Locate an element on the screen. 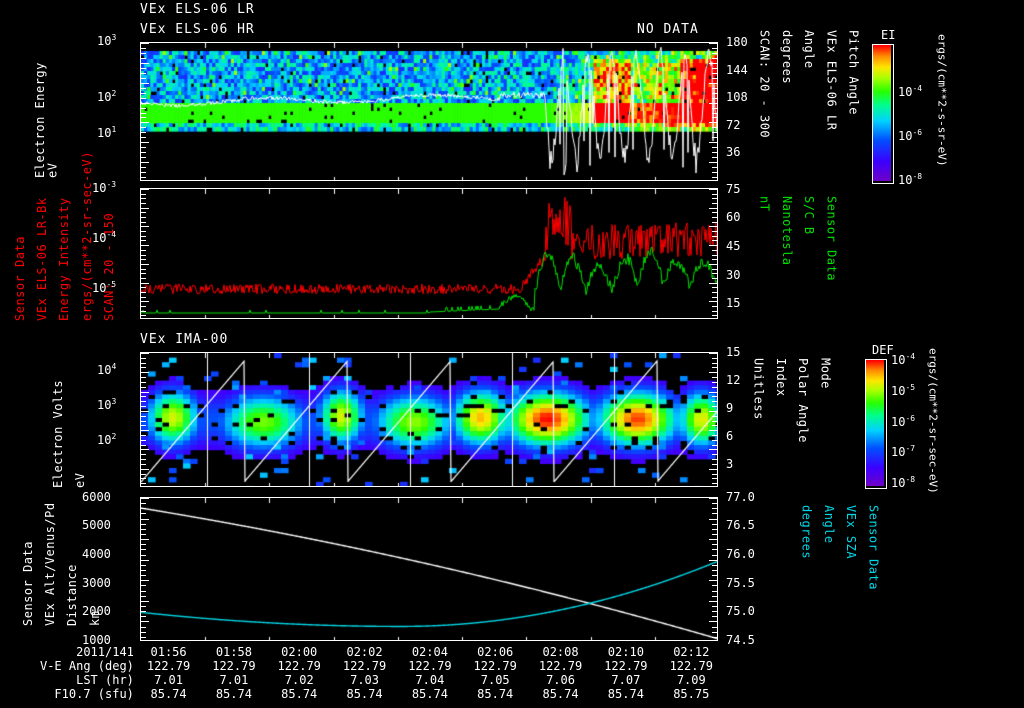 The width and height of the screenshot is (1024, 708). panel2-right-label-nanotesla: Nanotesla is located at coordinates (786, 231).